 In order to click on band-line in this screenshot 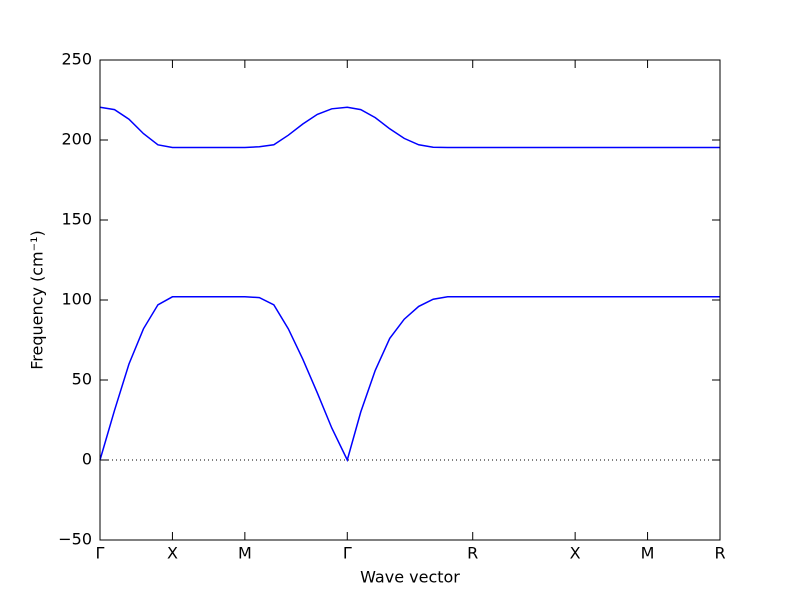, I will do `click(409, 127)`.